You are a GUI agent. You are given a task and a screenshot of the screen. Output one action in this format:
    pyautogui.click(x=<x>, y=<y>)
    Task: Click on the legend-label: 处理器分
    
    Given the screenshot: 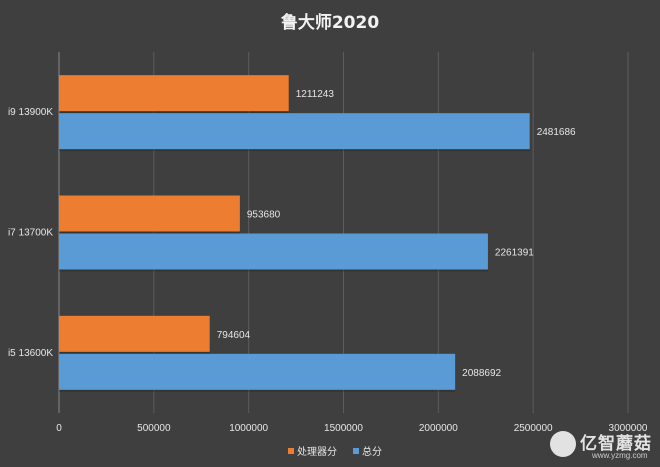 What is the action you would take?
    pyautogui.click(x=317, y=452)
    